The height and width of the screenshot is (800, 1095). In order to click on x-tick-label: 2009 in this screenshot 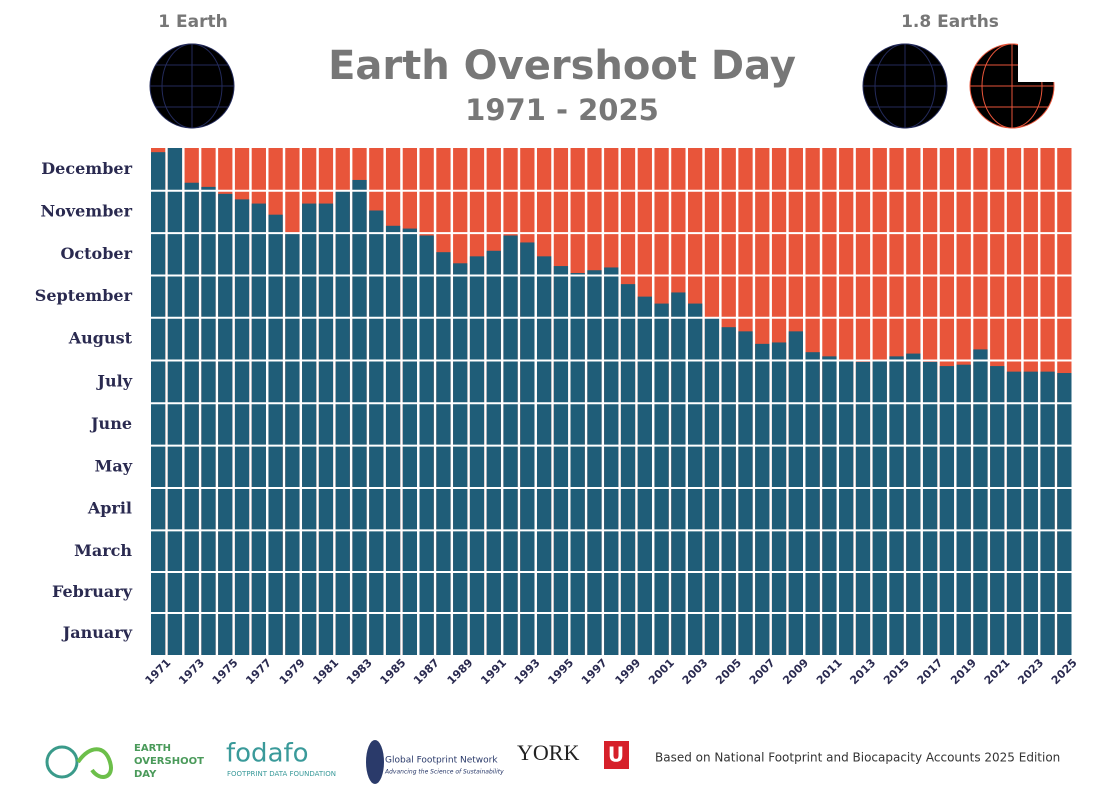, I will do `click(795, 671)`.